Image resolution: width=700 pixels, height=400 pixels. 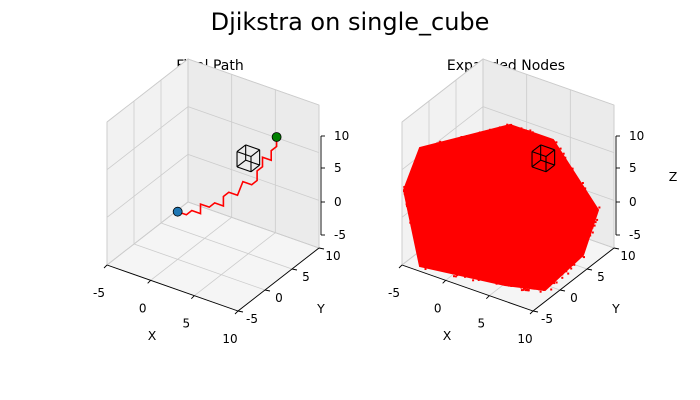 What do you see at coordinates (229, 339) in the screenshot?
I see `x-tick-label: 10` at bounding box center [229, 339].